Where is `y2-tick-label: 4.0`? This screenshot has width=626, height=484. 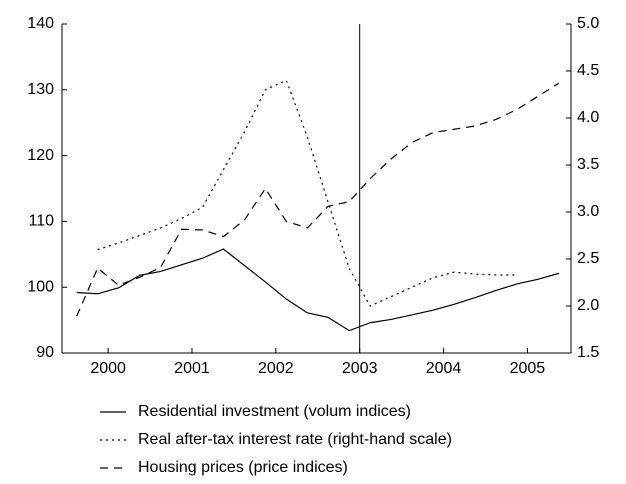
y2-tick-label: 4.0 is located at coordinates (588, 117).